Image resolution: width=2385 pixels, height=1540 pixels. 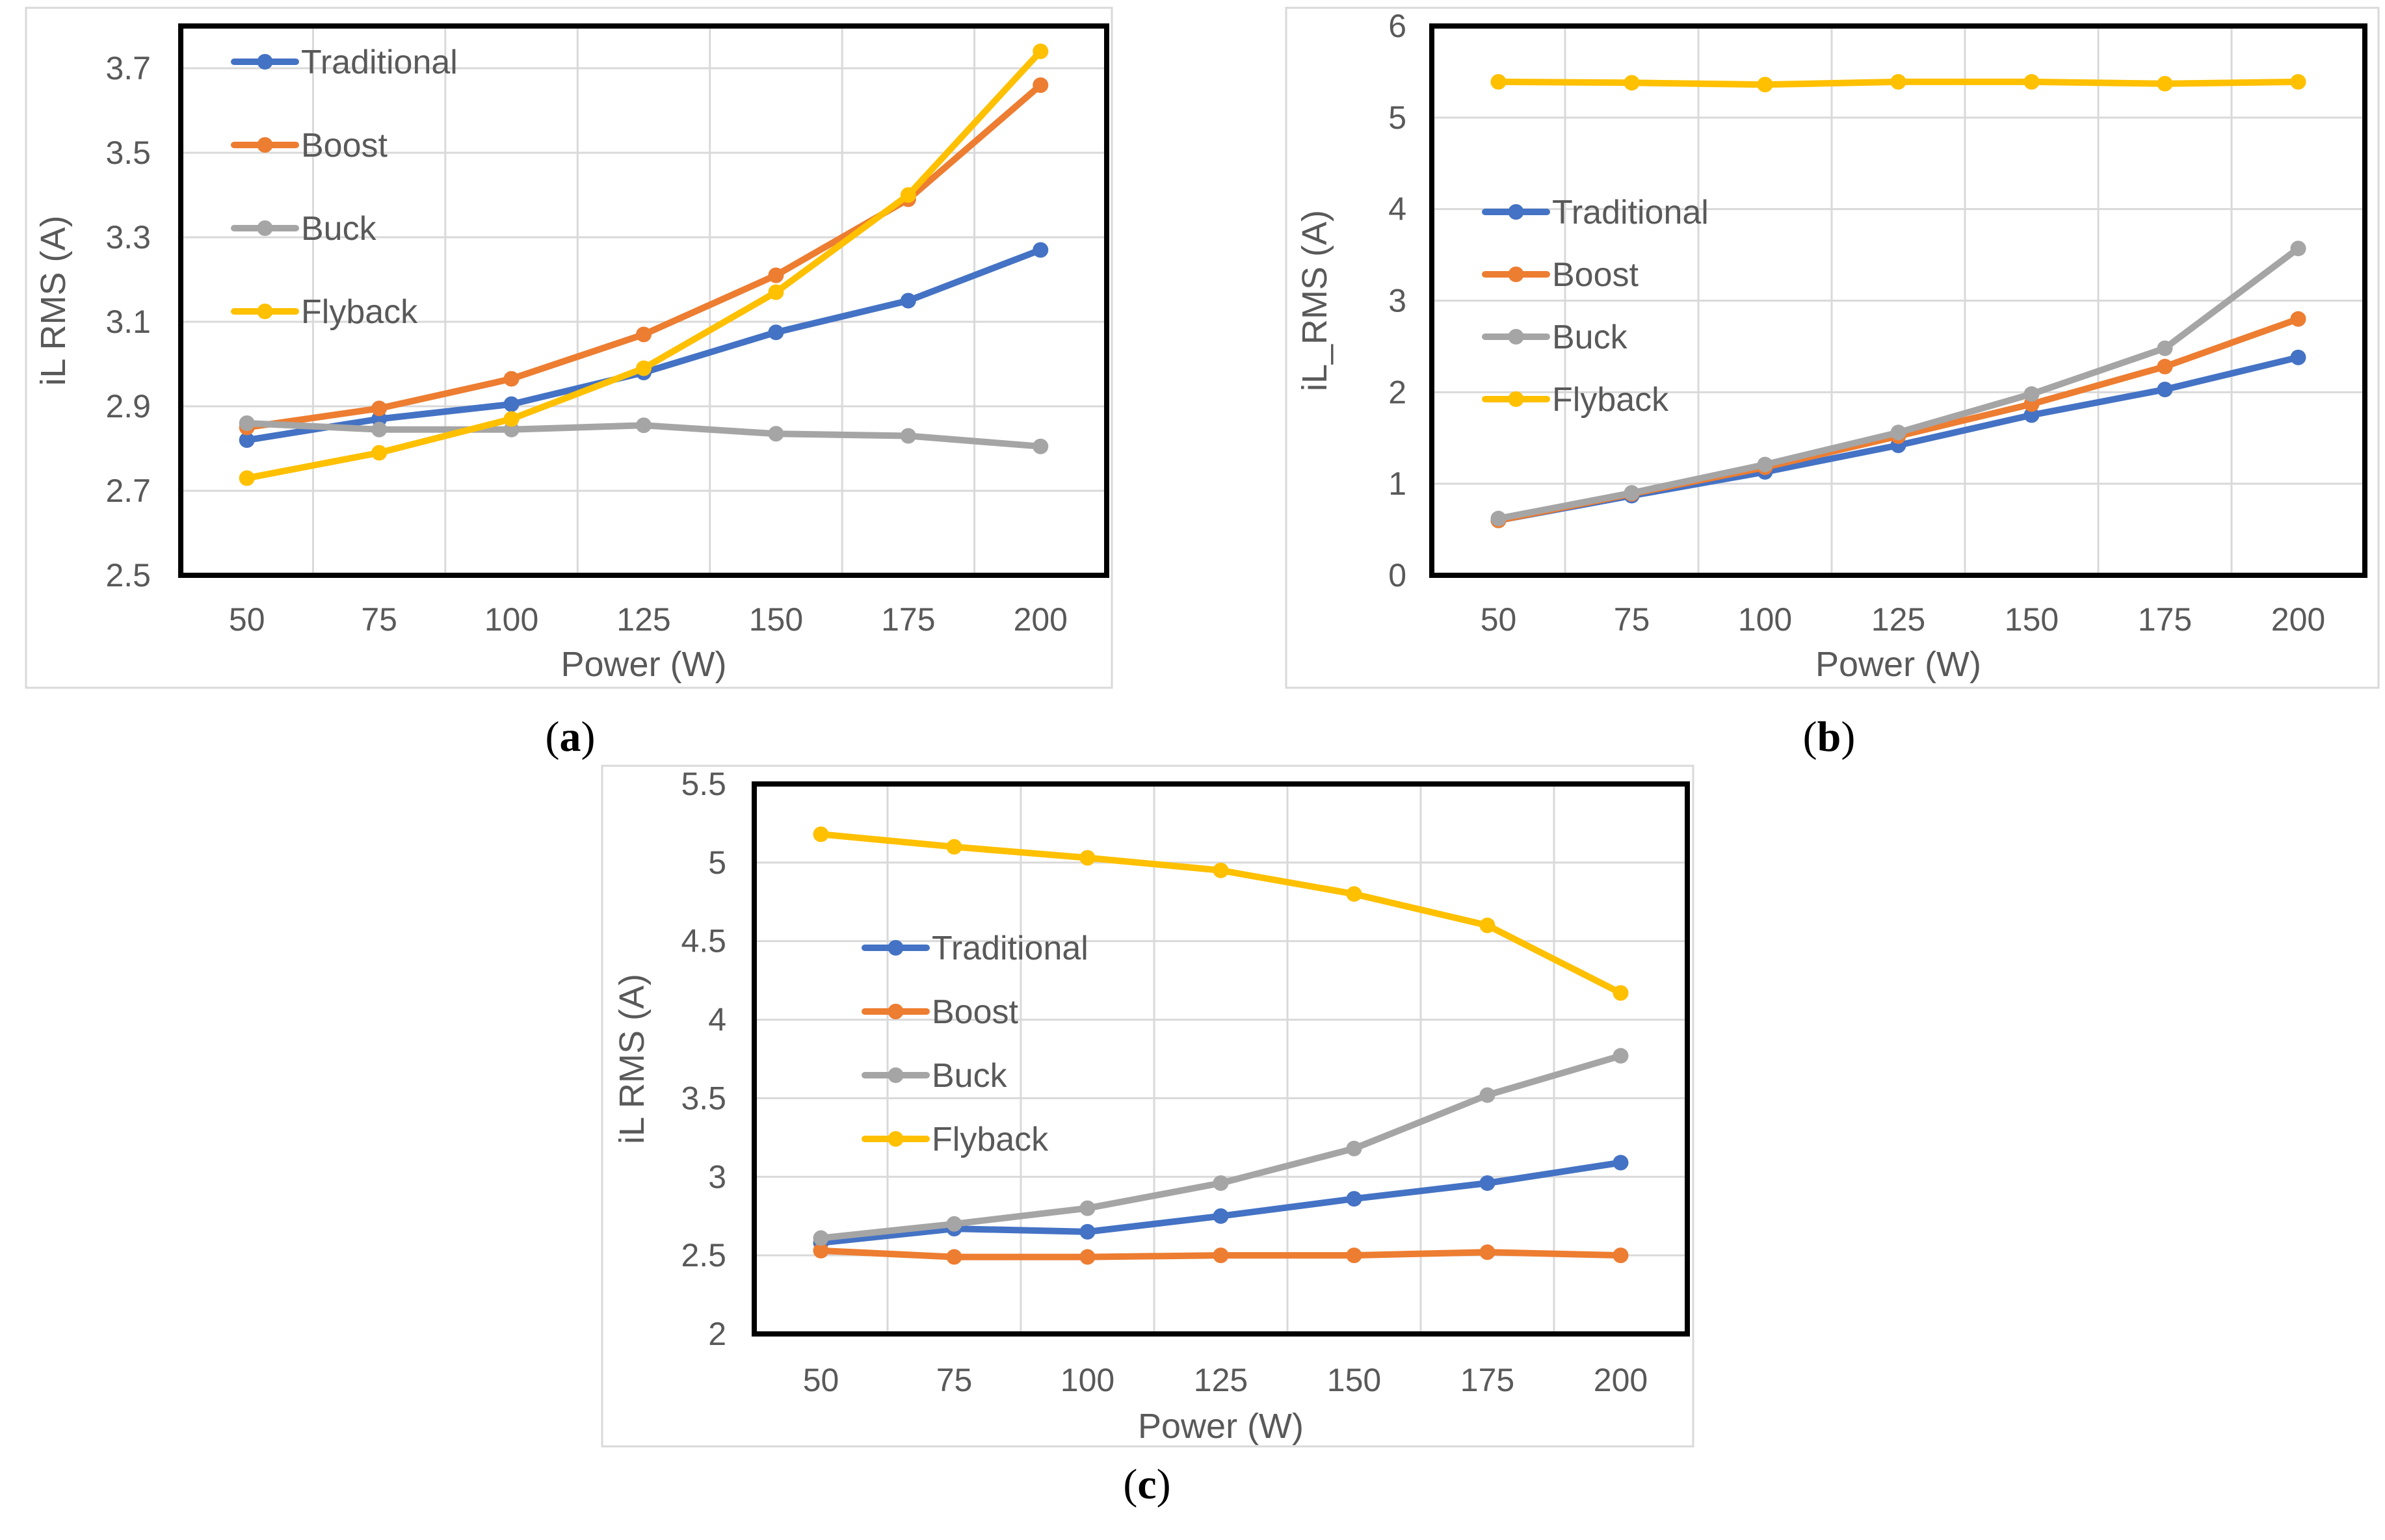 What do you see at coordinates (339, 229) in the screenshot?
I see `legend-label-buck: Buck` at bounding box center [339, 229].